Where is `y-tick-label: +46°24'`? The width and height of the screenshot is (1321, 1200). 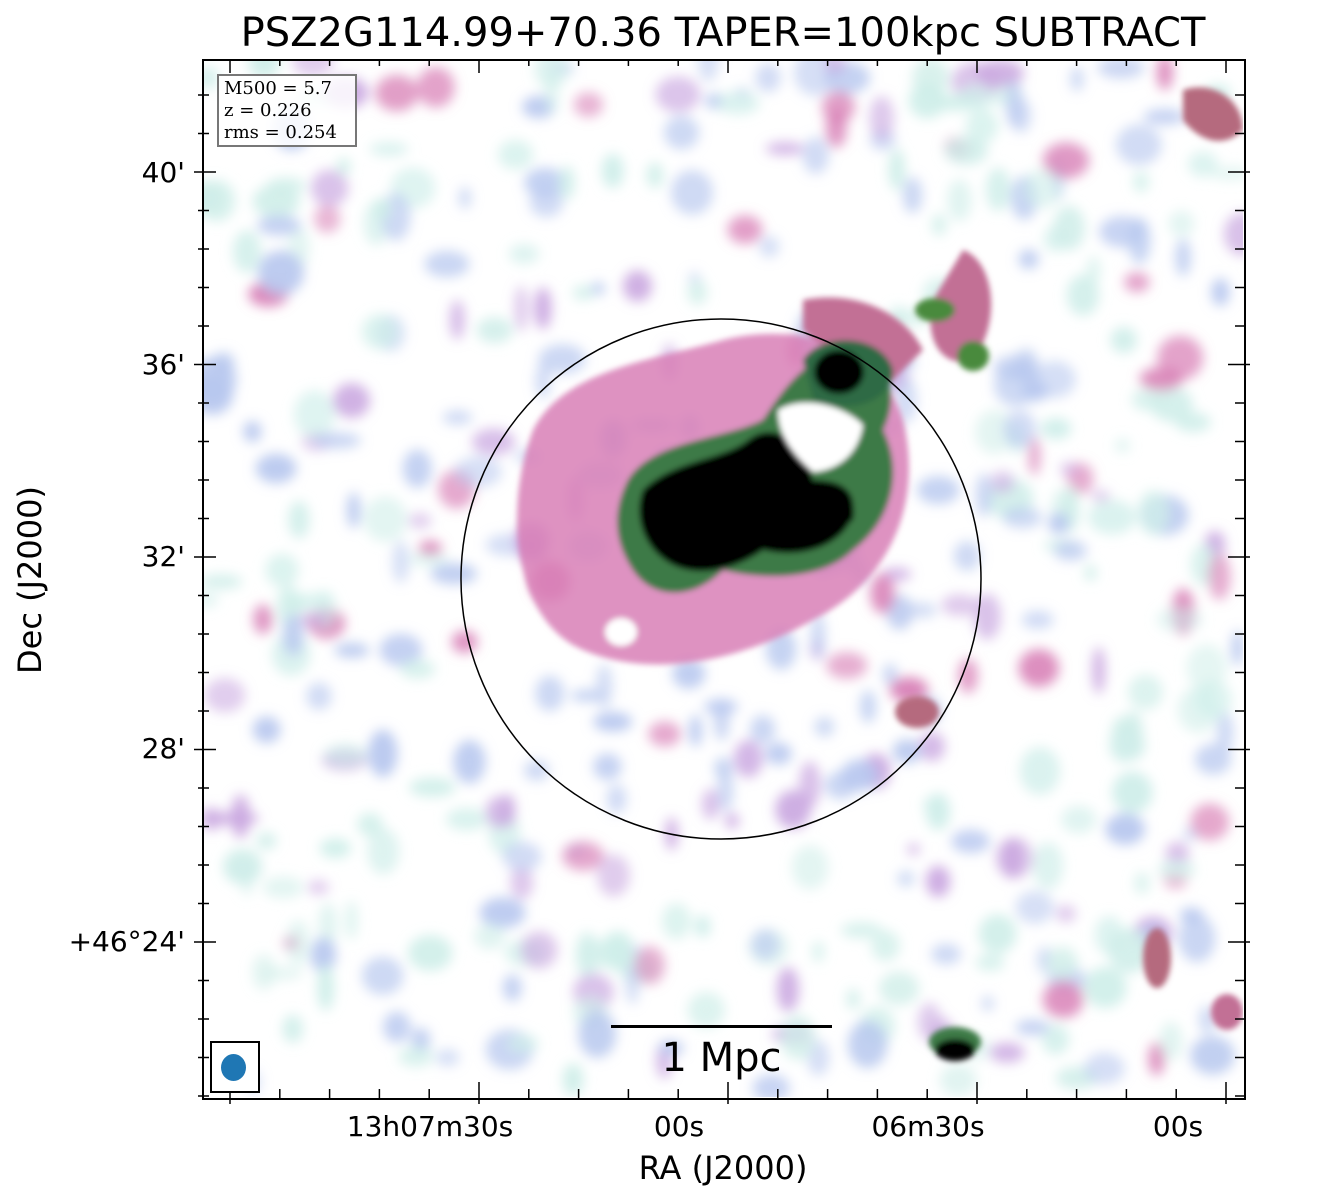 y-tick-label: +46°24' is located at coordinates (126, 941).